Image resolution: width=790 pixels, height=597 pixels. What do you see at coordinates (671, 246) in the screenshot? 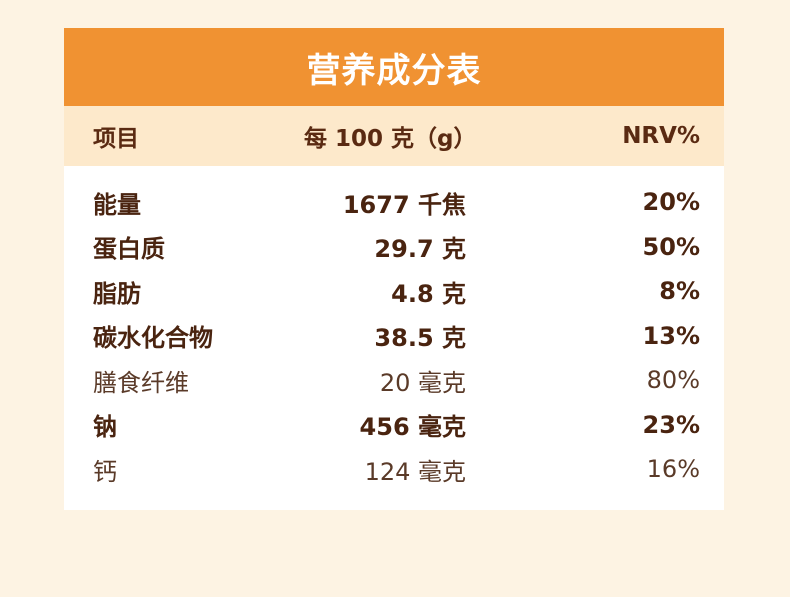
I see `nutrient-nrv: 50%` at bounding box center [671, 246].